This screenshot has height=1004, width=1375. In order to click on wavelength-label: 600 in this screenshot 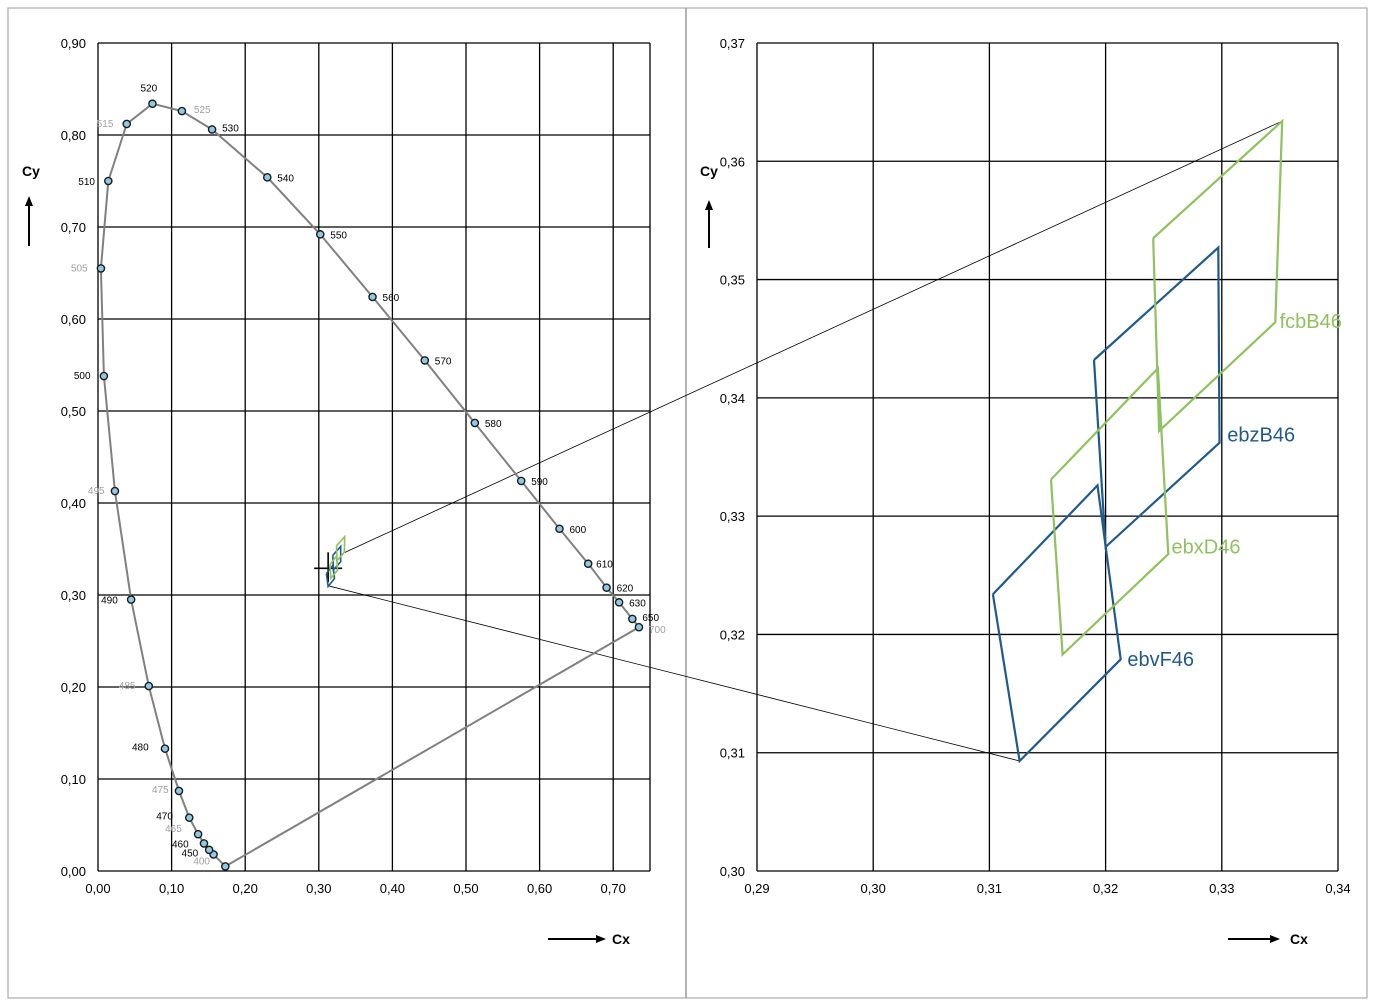, I will do `click(577, 530)`.